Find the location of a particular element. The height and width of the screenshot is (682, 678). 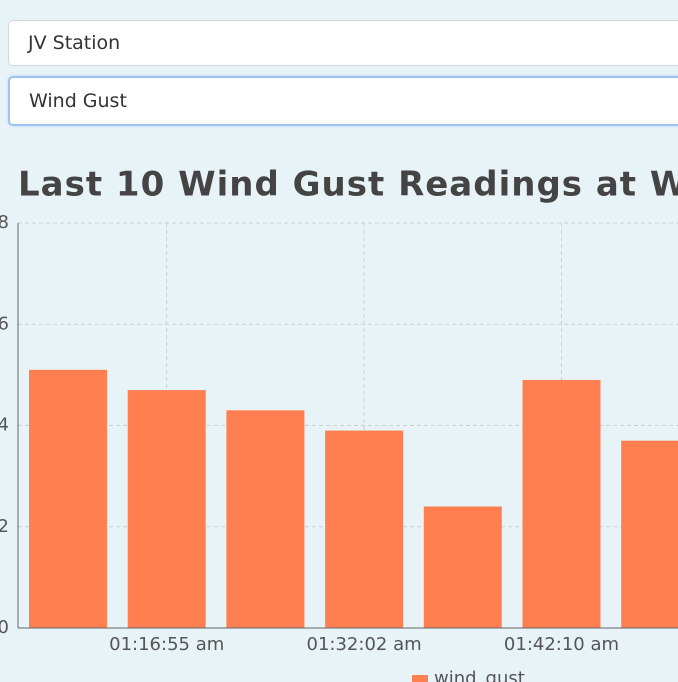

y-tick-label: 6 is located at coordinates (4, 323).